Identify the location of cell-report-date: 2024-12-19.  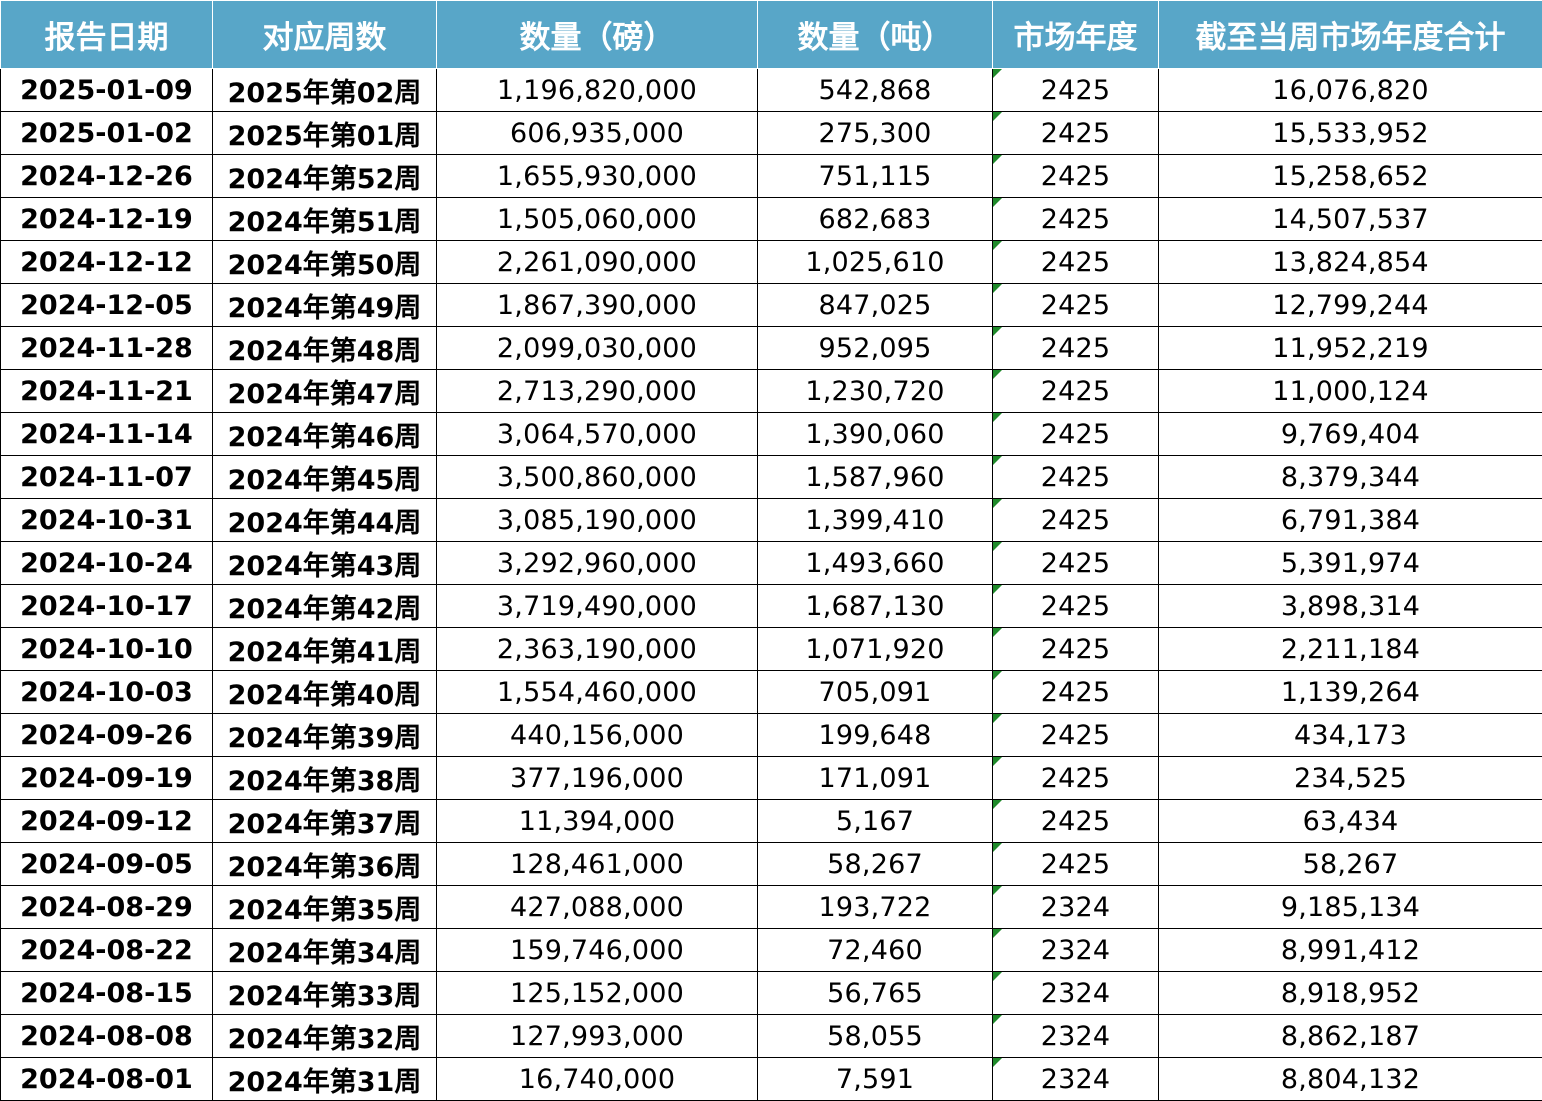
(107, 219).